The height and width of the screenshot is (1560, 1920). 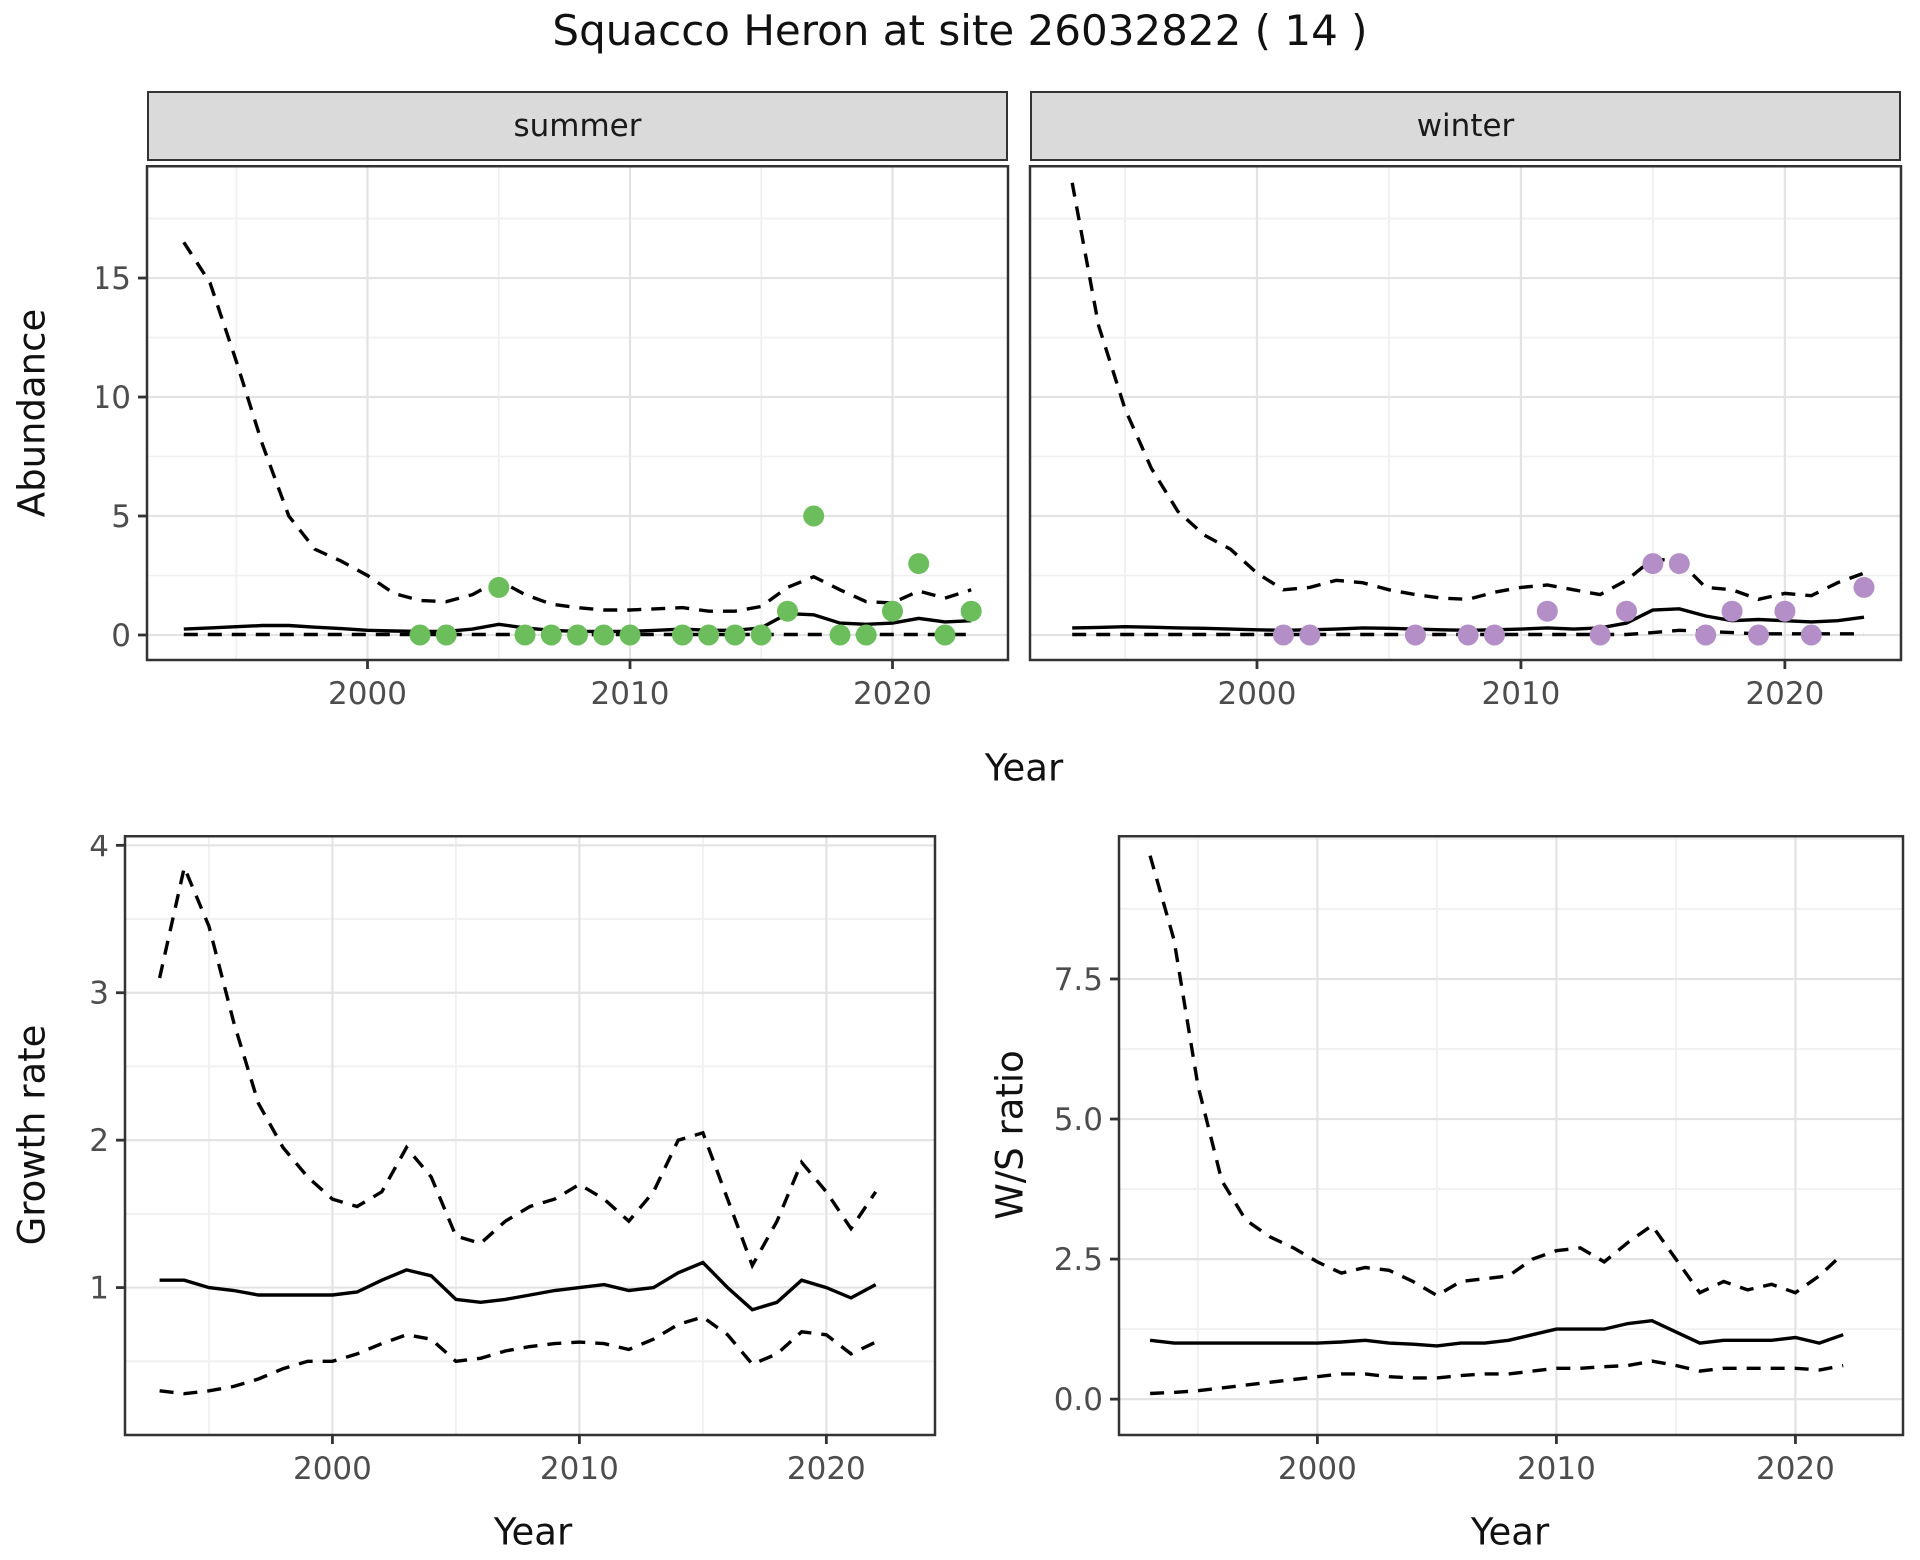 I want to click on y-axis-title-abundance: Abundance, so click(x=32, y=413).